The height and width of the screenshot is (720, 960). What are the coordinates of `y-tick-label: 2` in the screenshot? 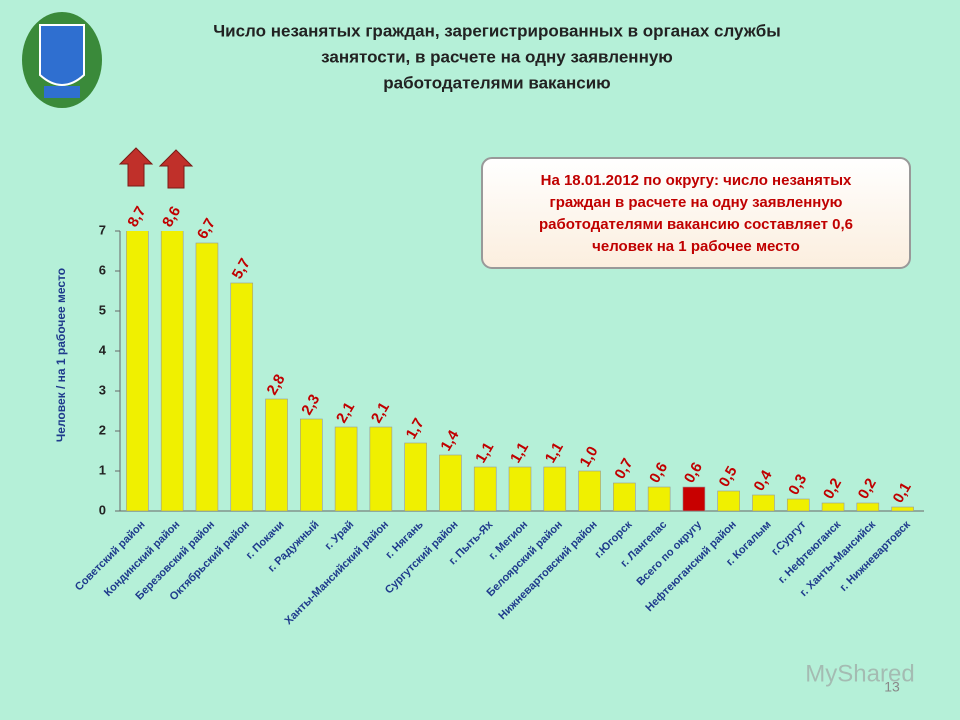 It's located at (102, 429).